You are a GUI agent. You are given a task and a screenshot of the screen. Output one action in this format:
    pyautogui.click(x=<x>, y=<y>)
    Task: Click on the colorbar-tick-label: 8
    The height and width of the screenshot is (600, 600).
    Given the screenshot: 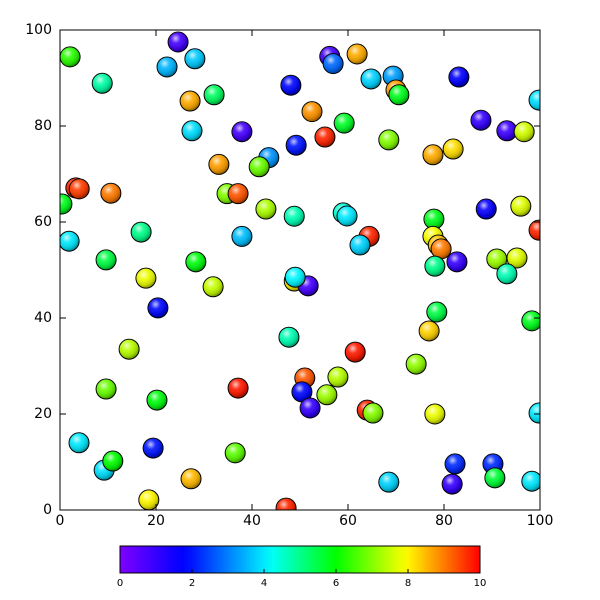 What is the action you would take?
    pyautogui.click(x=408, y=583)
    